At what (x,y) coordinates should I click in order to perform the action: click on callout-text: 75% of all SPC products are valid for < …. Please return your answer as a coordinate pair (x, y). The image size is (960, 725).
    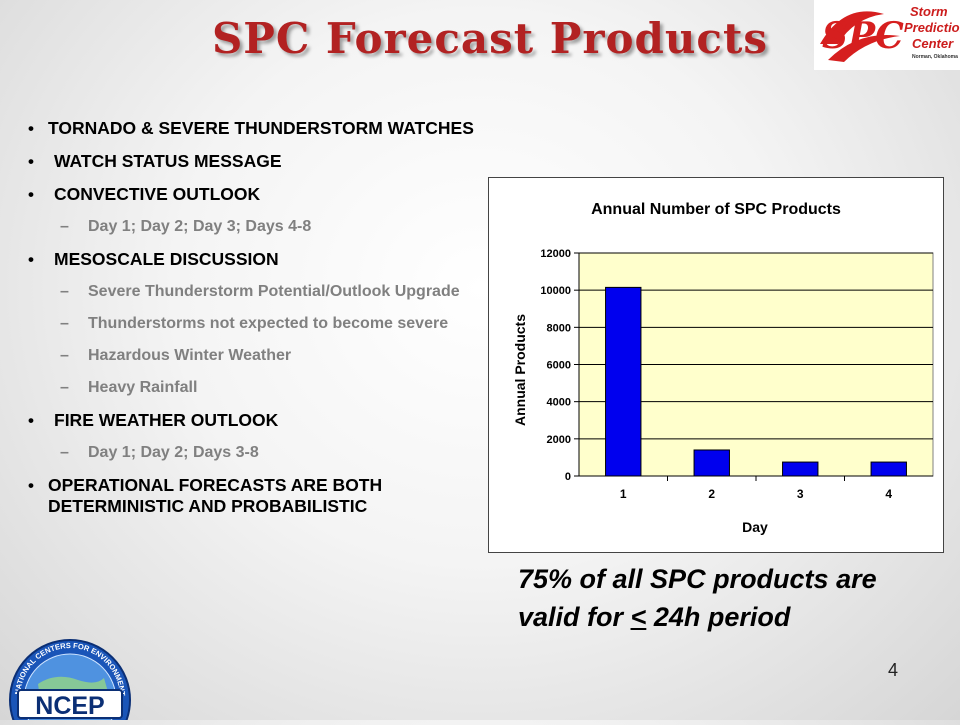
    Looking at the image, I should click on (738, 598).